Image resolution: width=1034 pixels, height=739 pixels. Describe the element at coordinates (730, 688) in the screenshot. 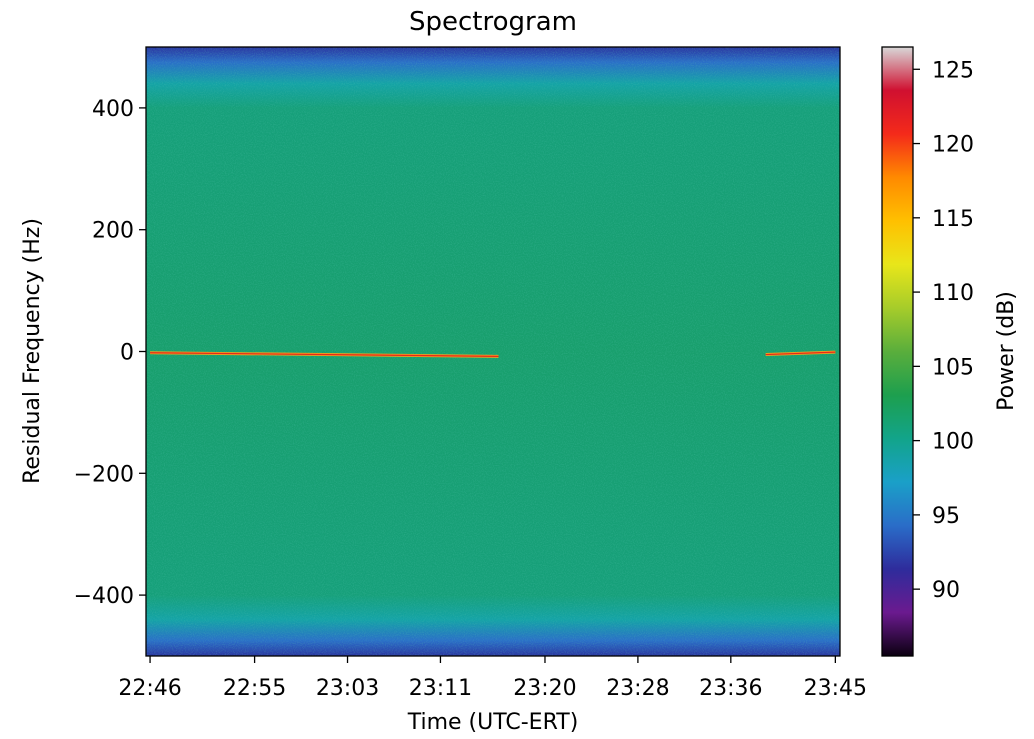

I see `x-tick-label: 23:36` at that location.